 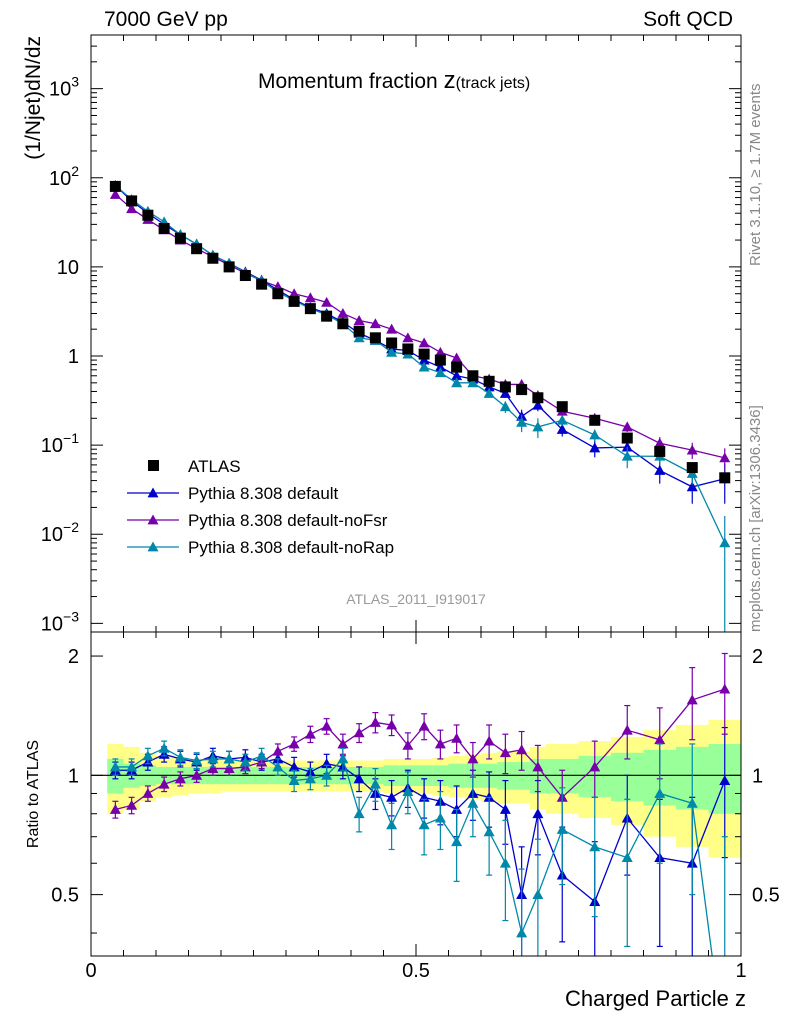 What do you see at coordinates (33, 794) in the screenshot?
I see `ratio-y-axis-label: Ratio to ATLAS` at bounding box center [33, 794].